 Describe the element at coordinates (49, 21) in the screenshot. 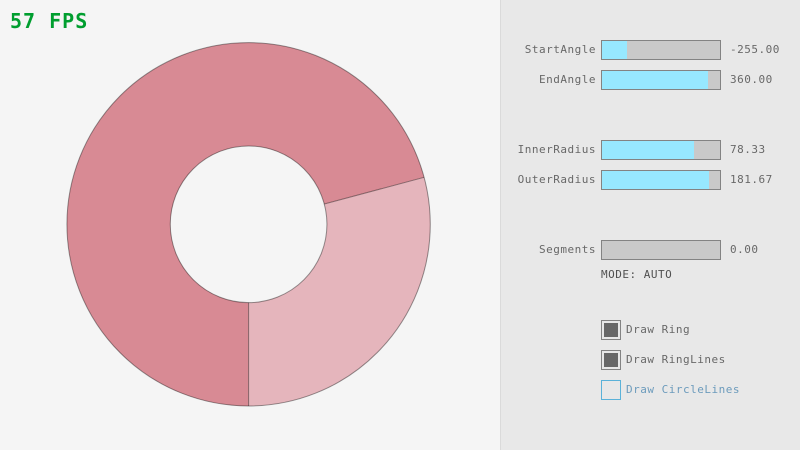

I see `fps-counter: 57 FPS` at that location.